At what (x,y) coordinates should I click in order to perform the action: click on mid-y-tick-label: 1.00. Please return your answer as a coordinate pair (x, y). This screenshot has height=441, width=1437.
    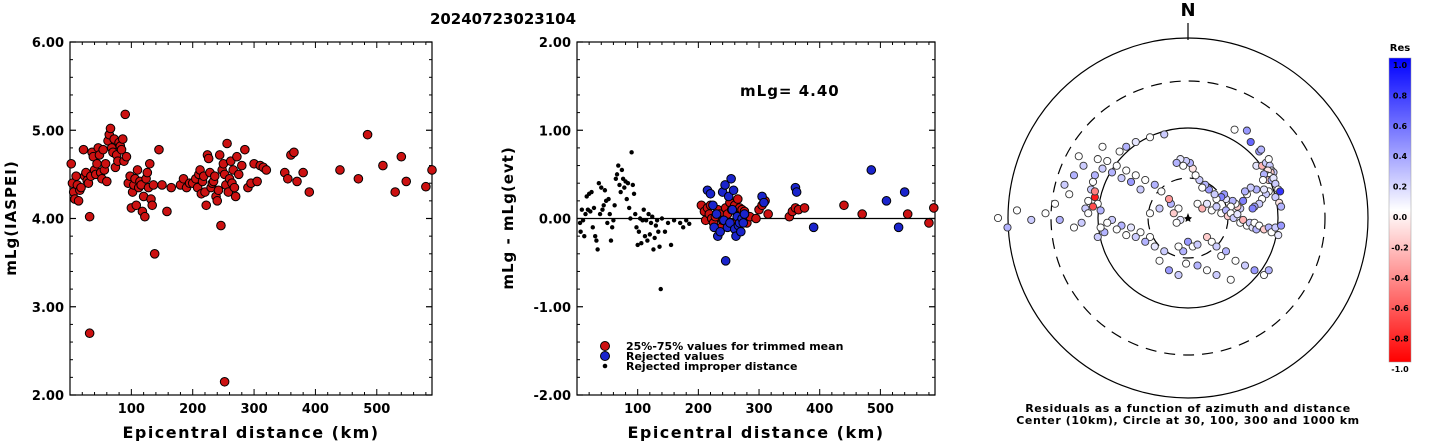
    Looking at the image, I should click on (555, 131).